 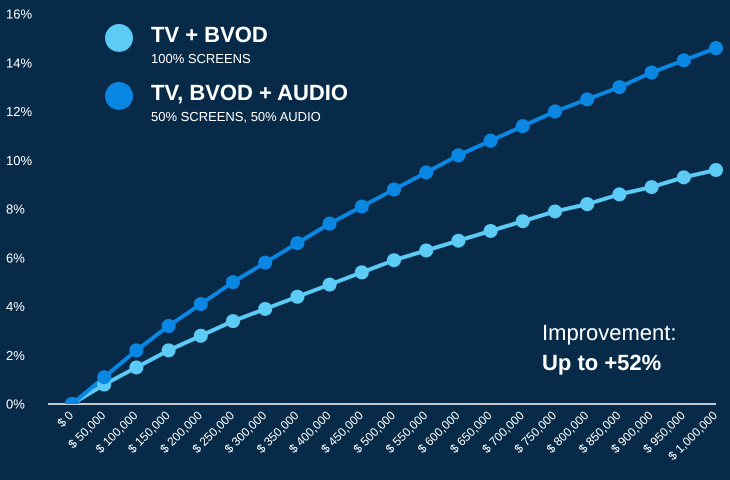 I want to click on y-tick-label: 10%, so click(x=19, y=160).